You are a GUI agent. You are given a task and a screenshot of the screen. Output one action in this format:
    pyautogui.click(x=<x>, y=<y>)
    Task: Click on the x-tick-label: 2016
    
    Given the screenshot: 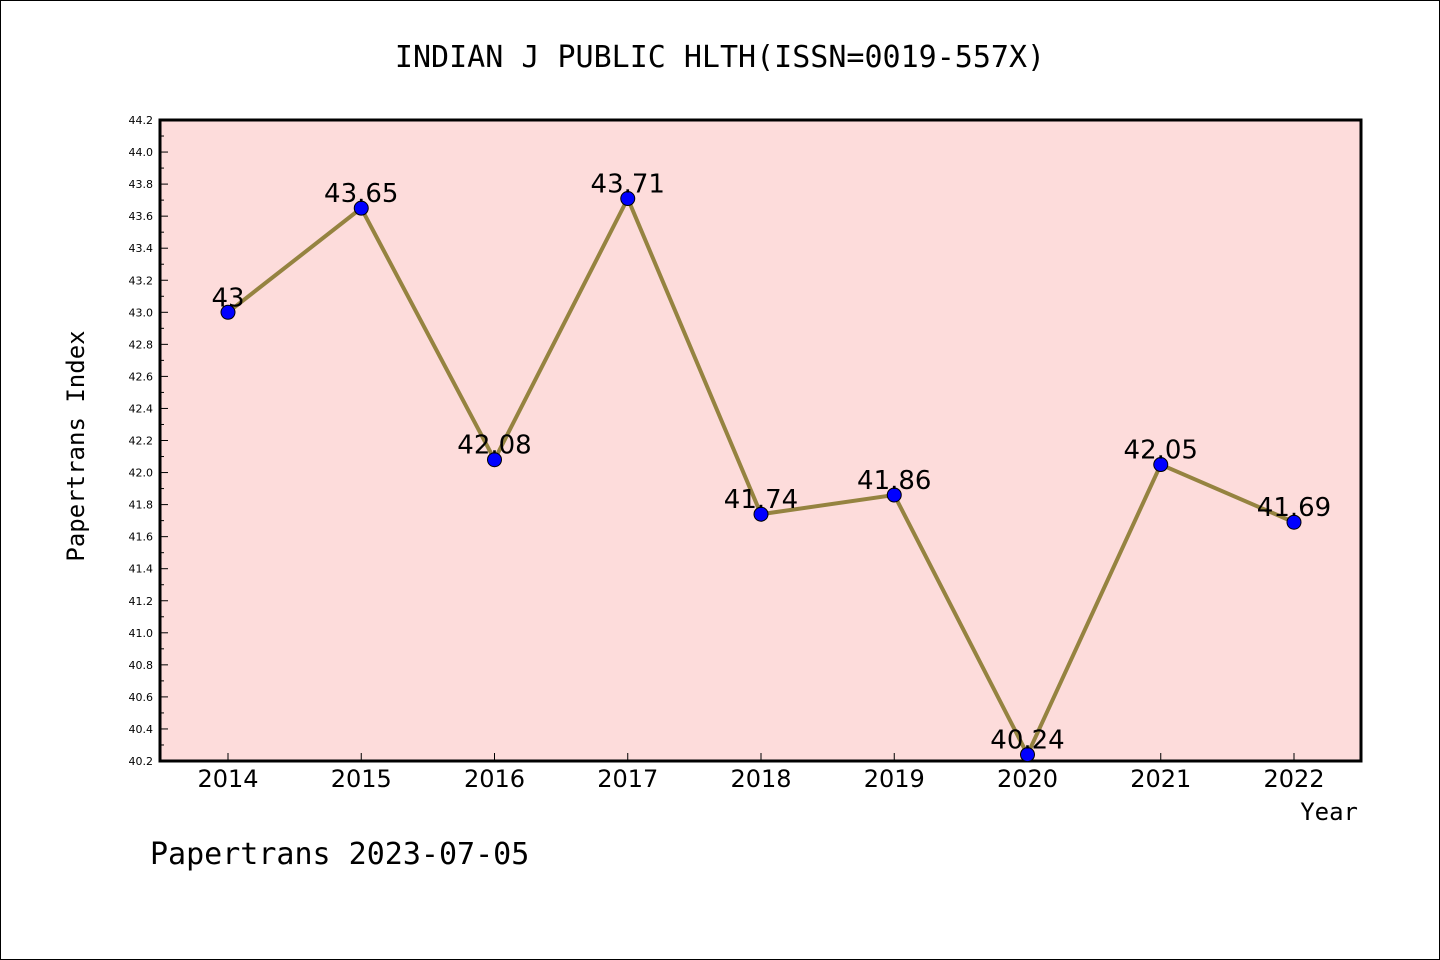 What is the action you would take?
    pyautogui.click(x=494, y=779)
    